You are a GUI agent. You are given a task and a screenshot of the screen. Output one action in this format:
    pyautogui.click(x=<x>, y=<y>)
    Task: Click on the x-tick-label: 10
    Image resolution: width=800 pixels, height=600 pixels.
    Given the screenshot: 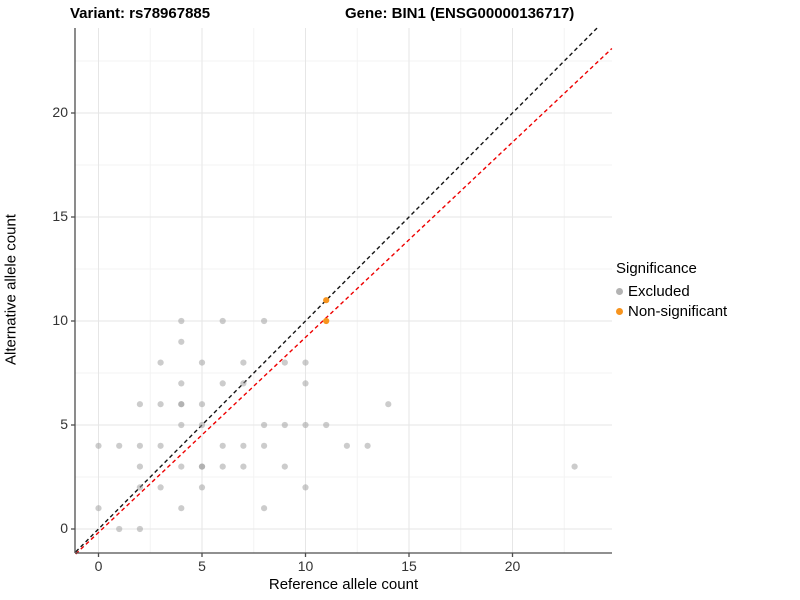 What is the action you would take?
    pyautogui.click(x=305, y=566)
    